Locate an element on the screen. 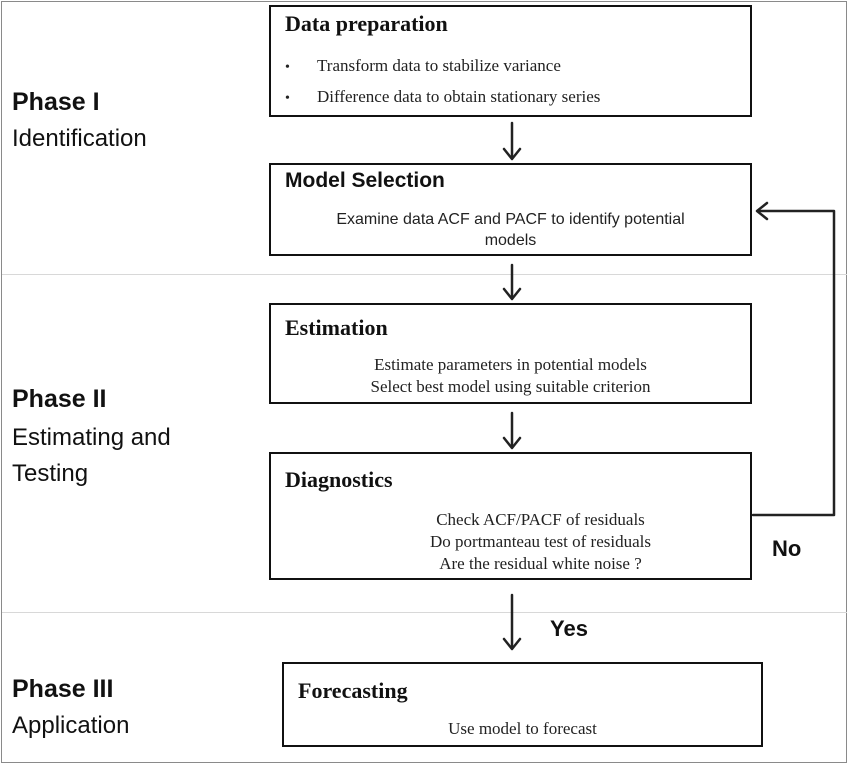  yes-label: Yes is located at coordinates (569, 628).